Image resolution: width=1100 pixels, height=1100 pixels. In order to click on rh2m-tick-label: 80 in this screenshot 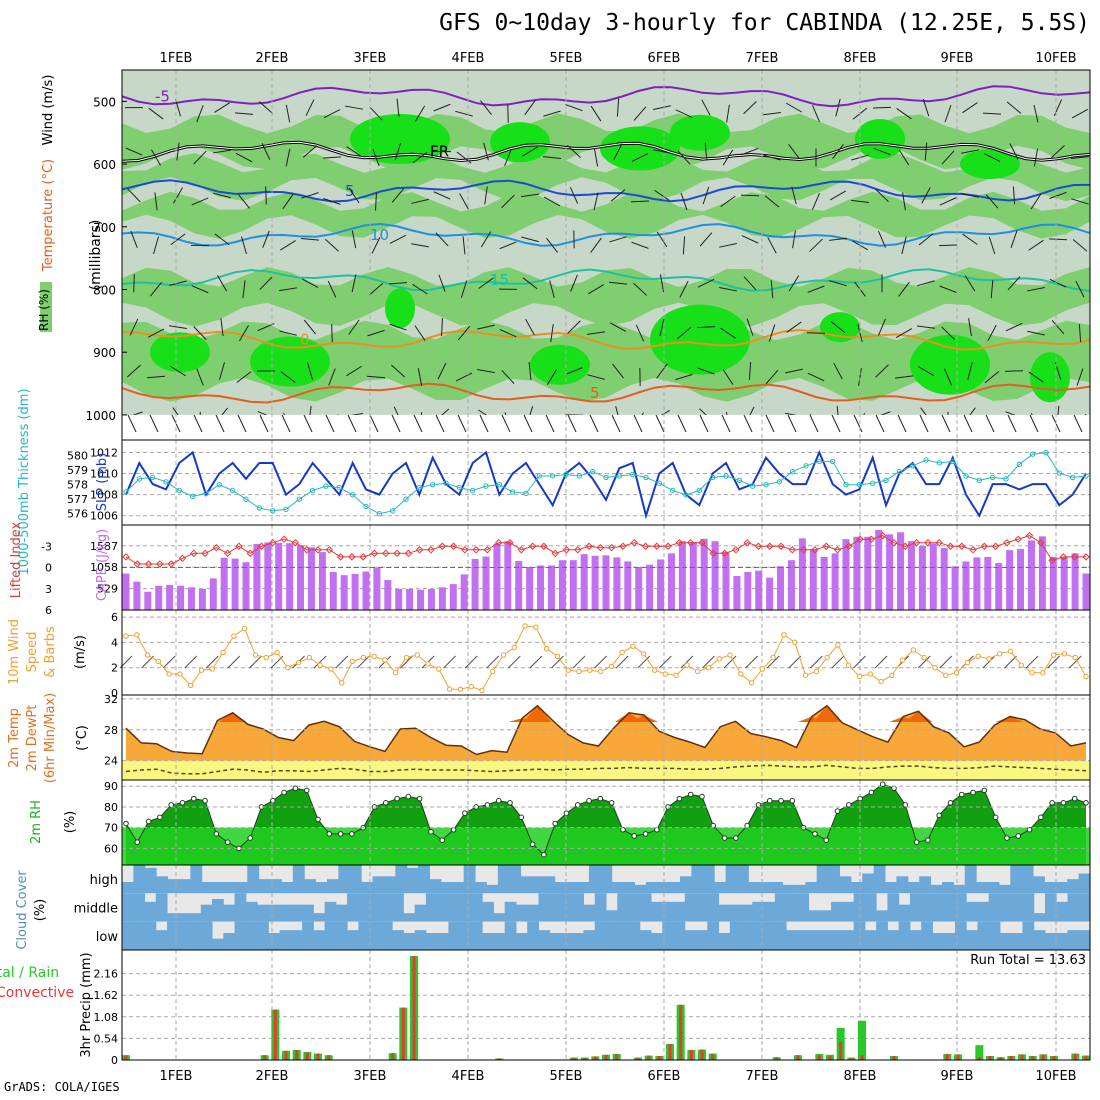, I will do `click(111, 807)`.